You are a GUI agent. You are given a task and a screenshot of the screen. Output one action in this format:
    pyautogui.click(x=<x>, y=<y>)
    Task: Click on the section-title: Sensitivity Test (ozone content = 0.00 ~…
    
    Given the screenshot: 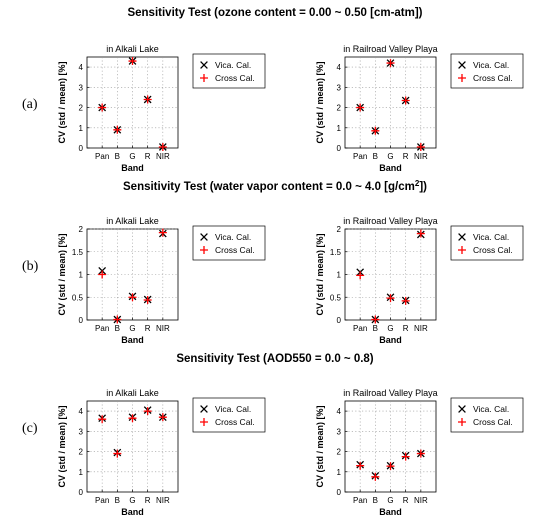 What is the action you would take?
    pyautogui.click(x=274, y=13)
    